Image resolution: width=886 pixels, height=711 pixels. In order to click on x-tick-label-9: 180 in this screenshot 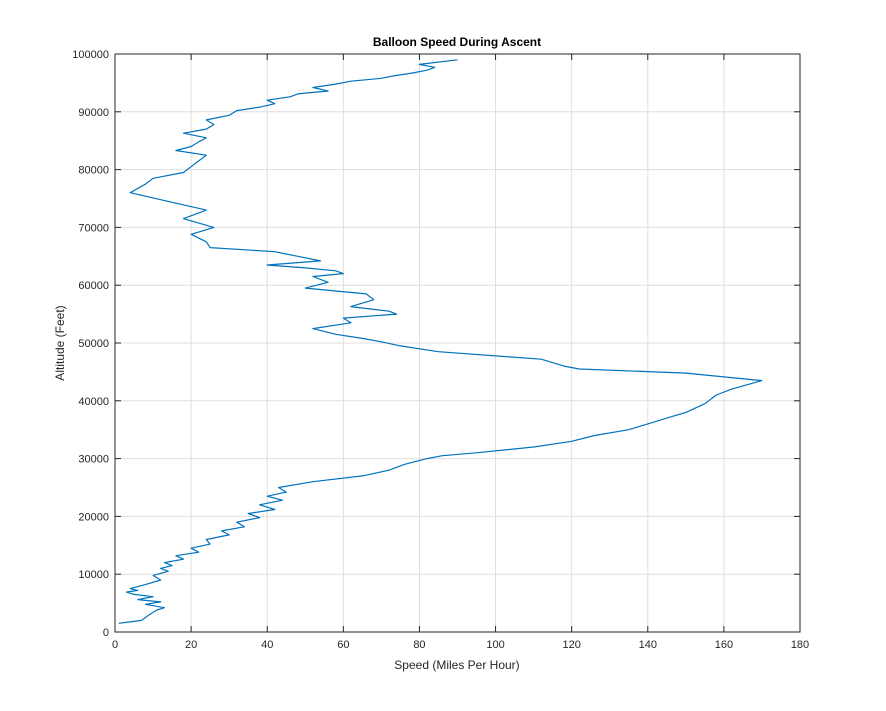, I will do `click(800, 645)`.